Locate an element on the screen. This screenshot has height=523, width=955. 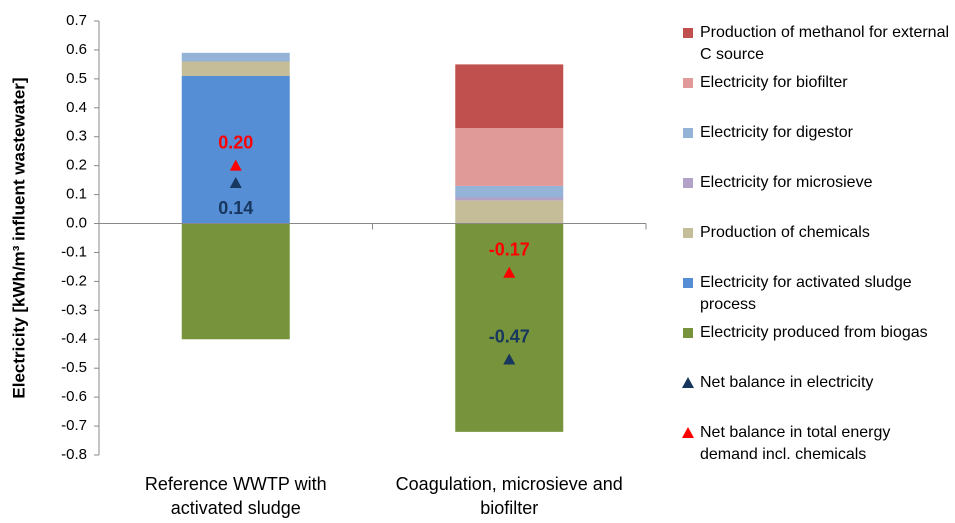
y-tick-label: -0.2 is located at coordinates (74, 280).